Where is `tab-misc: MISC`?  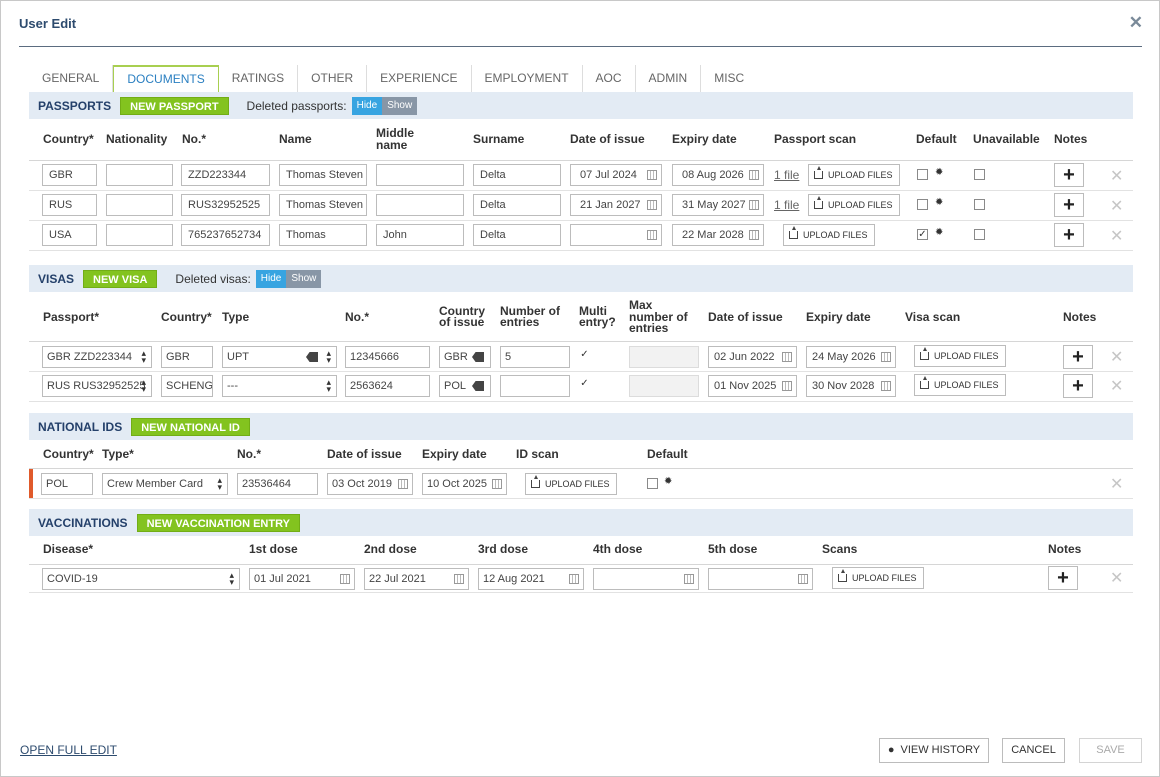 tab-misc: MISC is located at coordinates (729, 78).